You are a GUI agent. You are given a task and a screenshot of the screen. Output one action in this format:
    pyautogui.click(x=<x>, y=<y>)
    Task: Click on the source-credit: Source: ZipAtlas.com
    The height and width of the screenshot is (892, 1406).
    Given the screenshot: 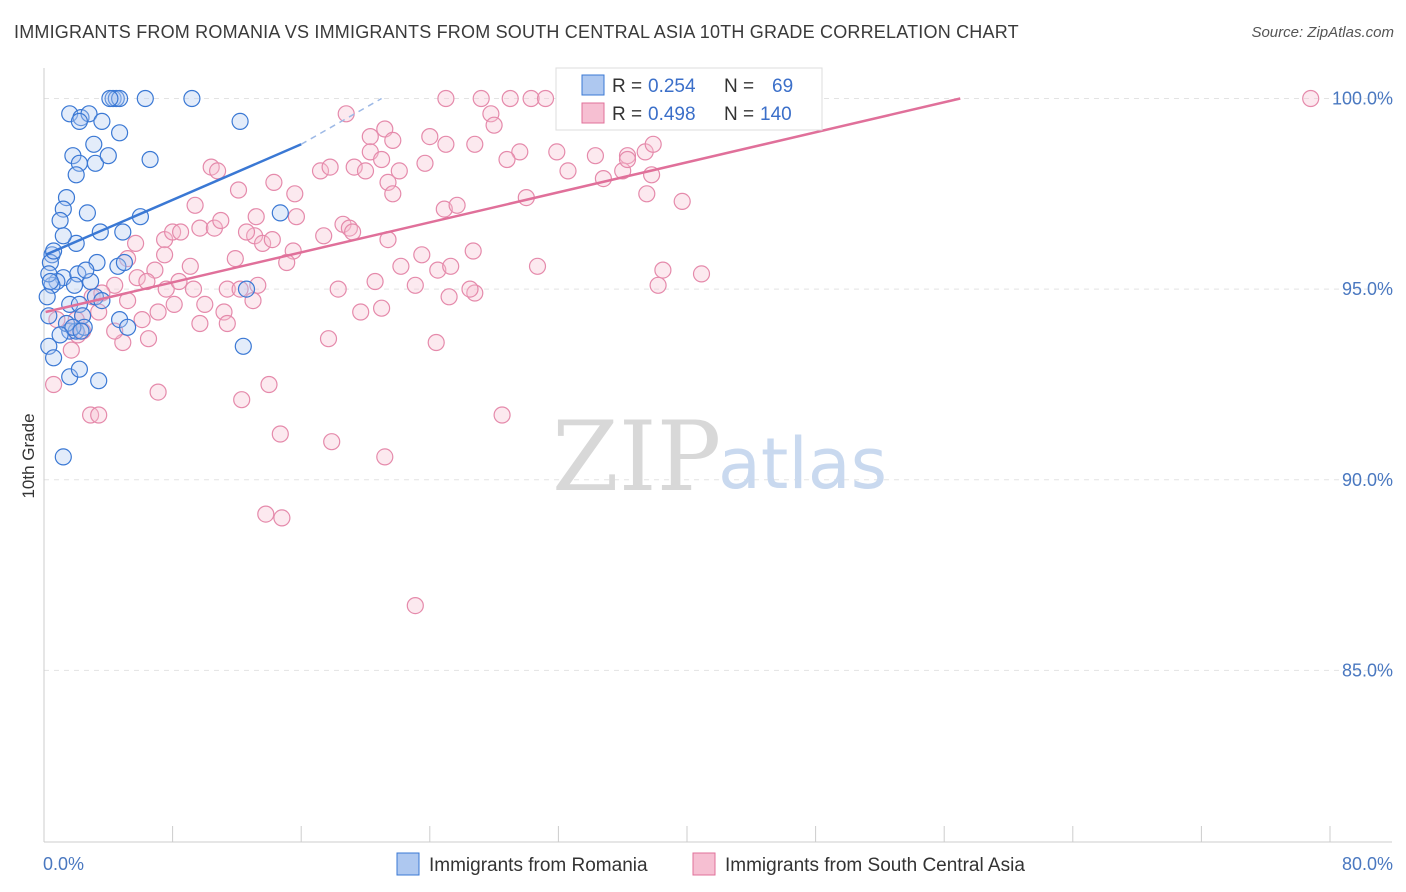 What is the action you would take?
    pyautogui.click(x=1322, y=32)
    